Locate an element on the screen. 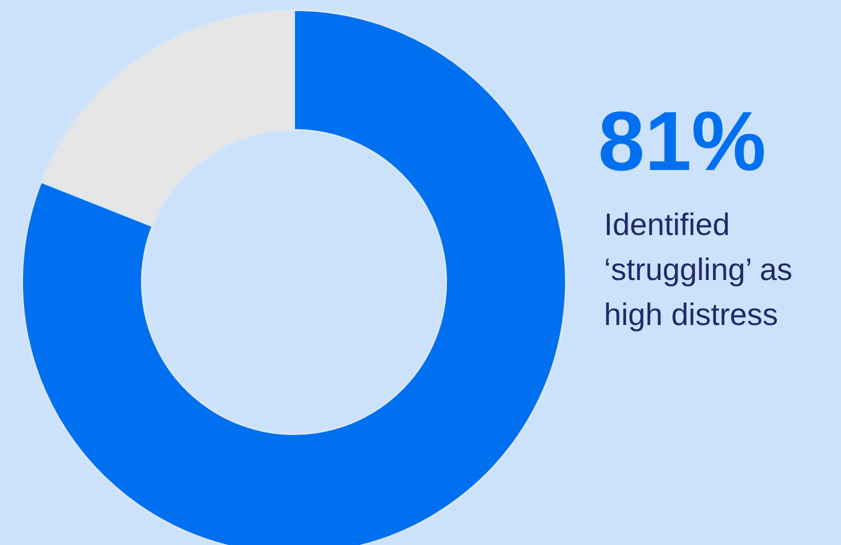 This screenshot has width=841, height=545. text: Identified ‘struggling’ as high distress is located at coordinates (698, 269).